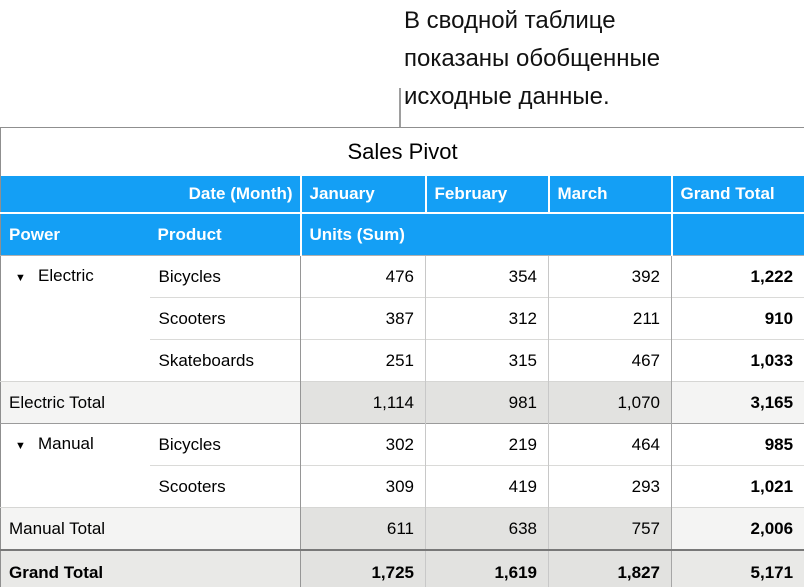 This screenshot has width=804, height=587. What do you see at coordinates (225, 360) in the screenshot?
I see `cell-product: Skateboards` at bounding box center [225, 360].